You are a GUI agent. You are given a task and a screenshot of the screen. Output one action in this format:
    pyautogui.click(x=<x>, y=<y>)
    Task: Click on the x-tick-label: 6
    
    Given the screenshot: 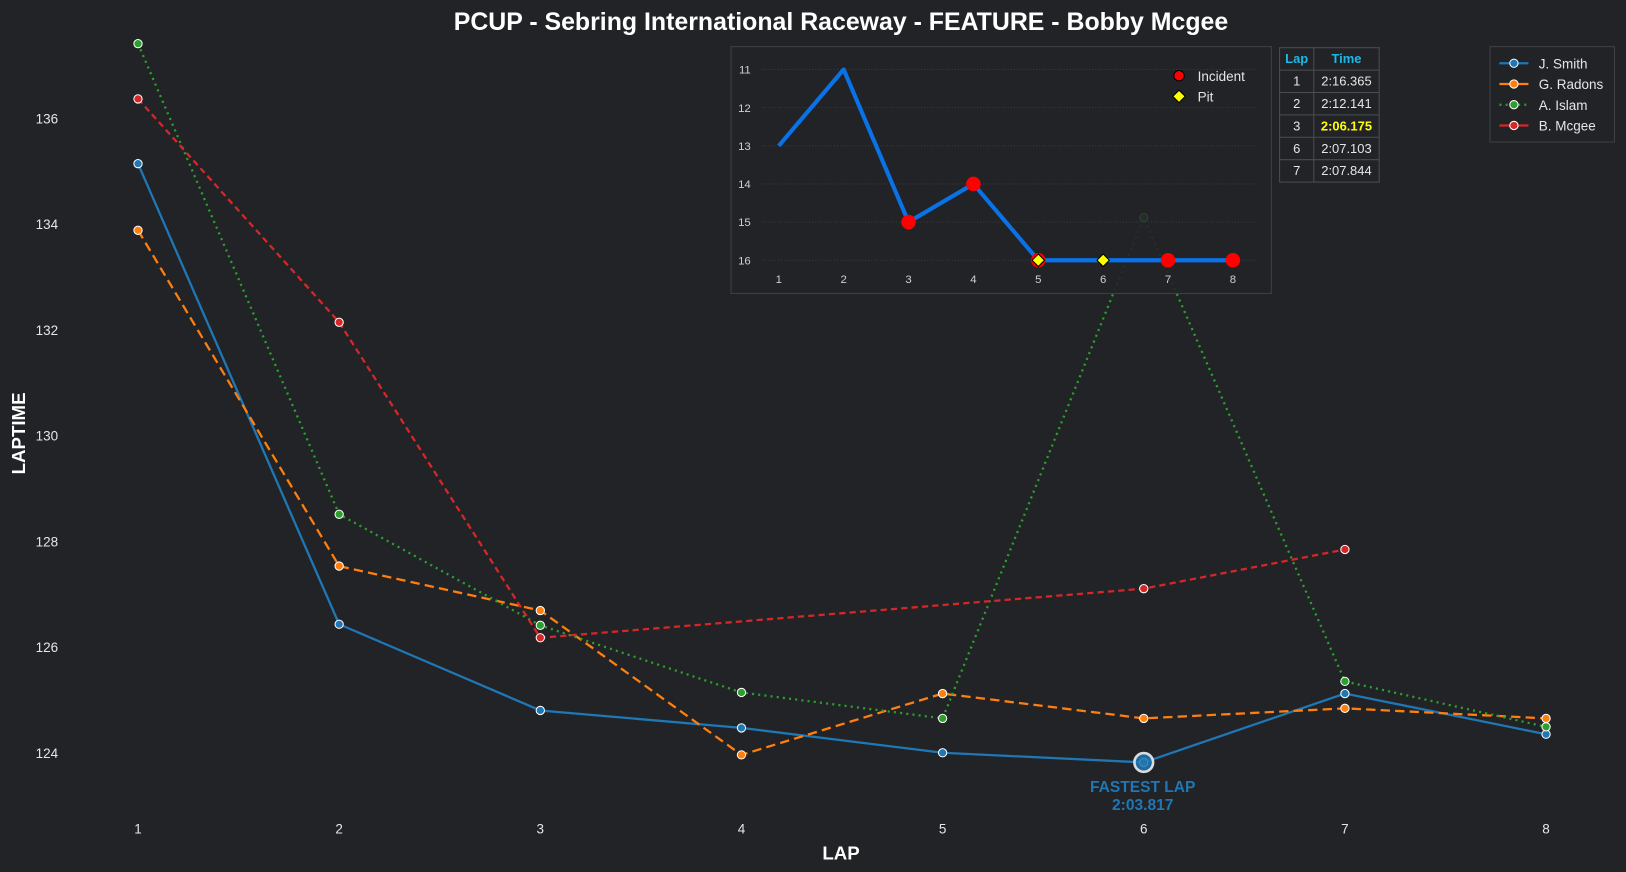 What is the action you would take?
    pyautogui.click(x=1144, y=829)
    